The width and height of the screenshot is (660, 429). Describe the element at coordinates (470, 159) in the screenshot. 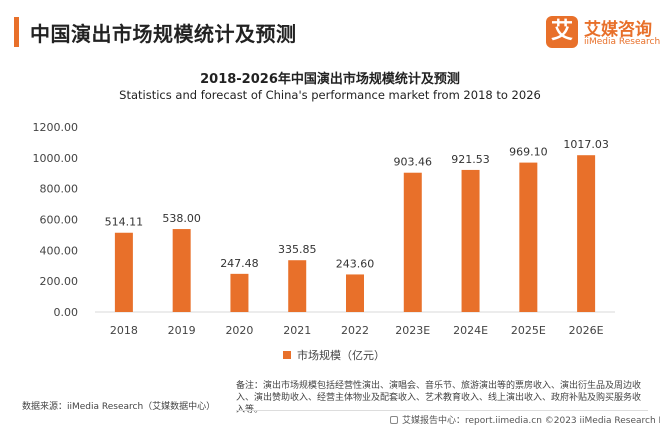

I see `data-label: 921.53` at that location.